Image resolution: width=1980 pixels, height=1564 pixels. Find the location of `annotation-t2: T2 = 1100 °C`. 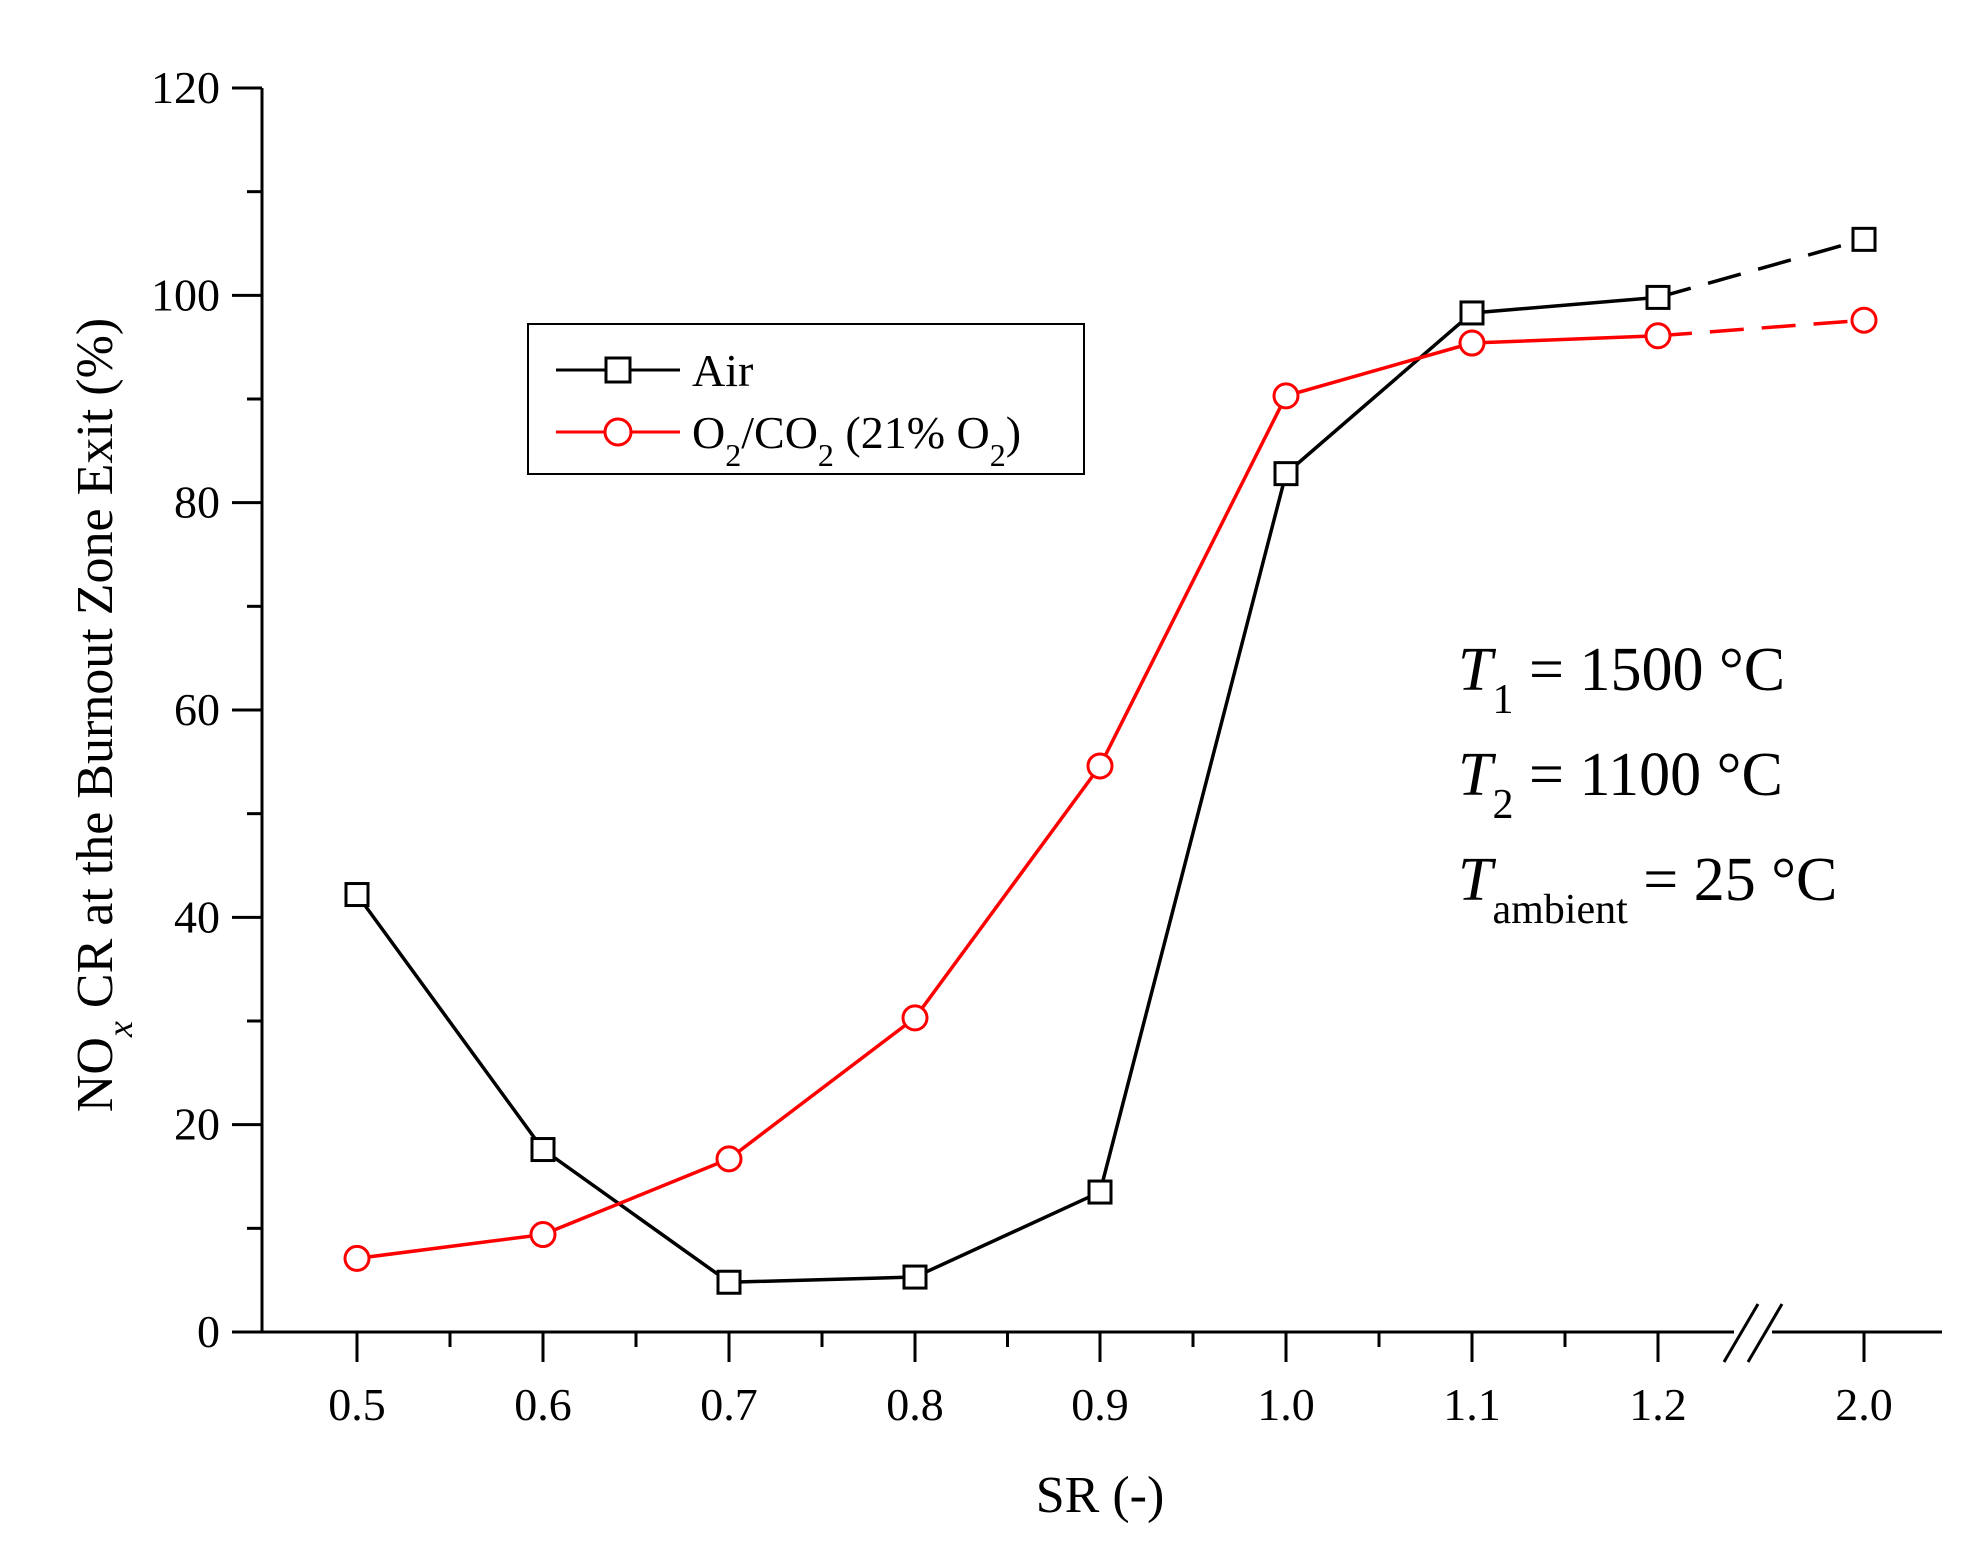

annotation-t2: T2 = 1100 °C is located at coordinates (1620, 784).